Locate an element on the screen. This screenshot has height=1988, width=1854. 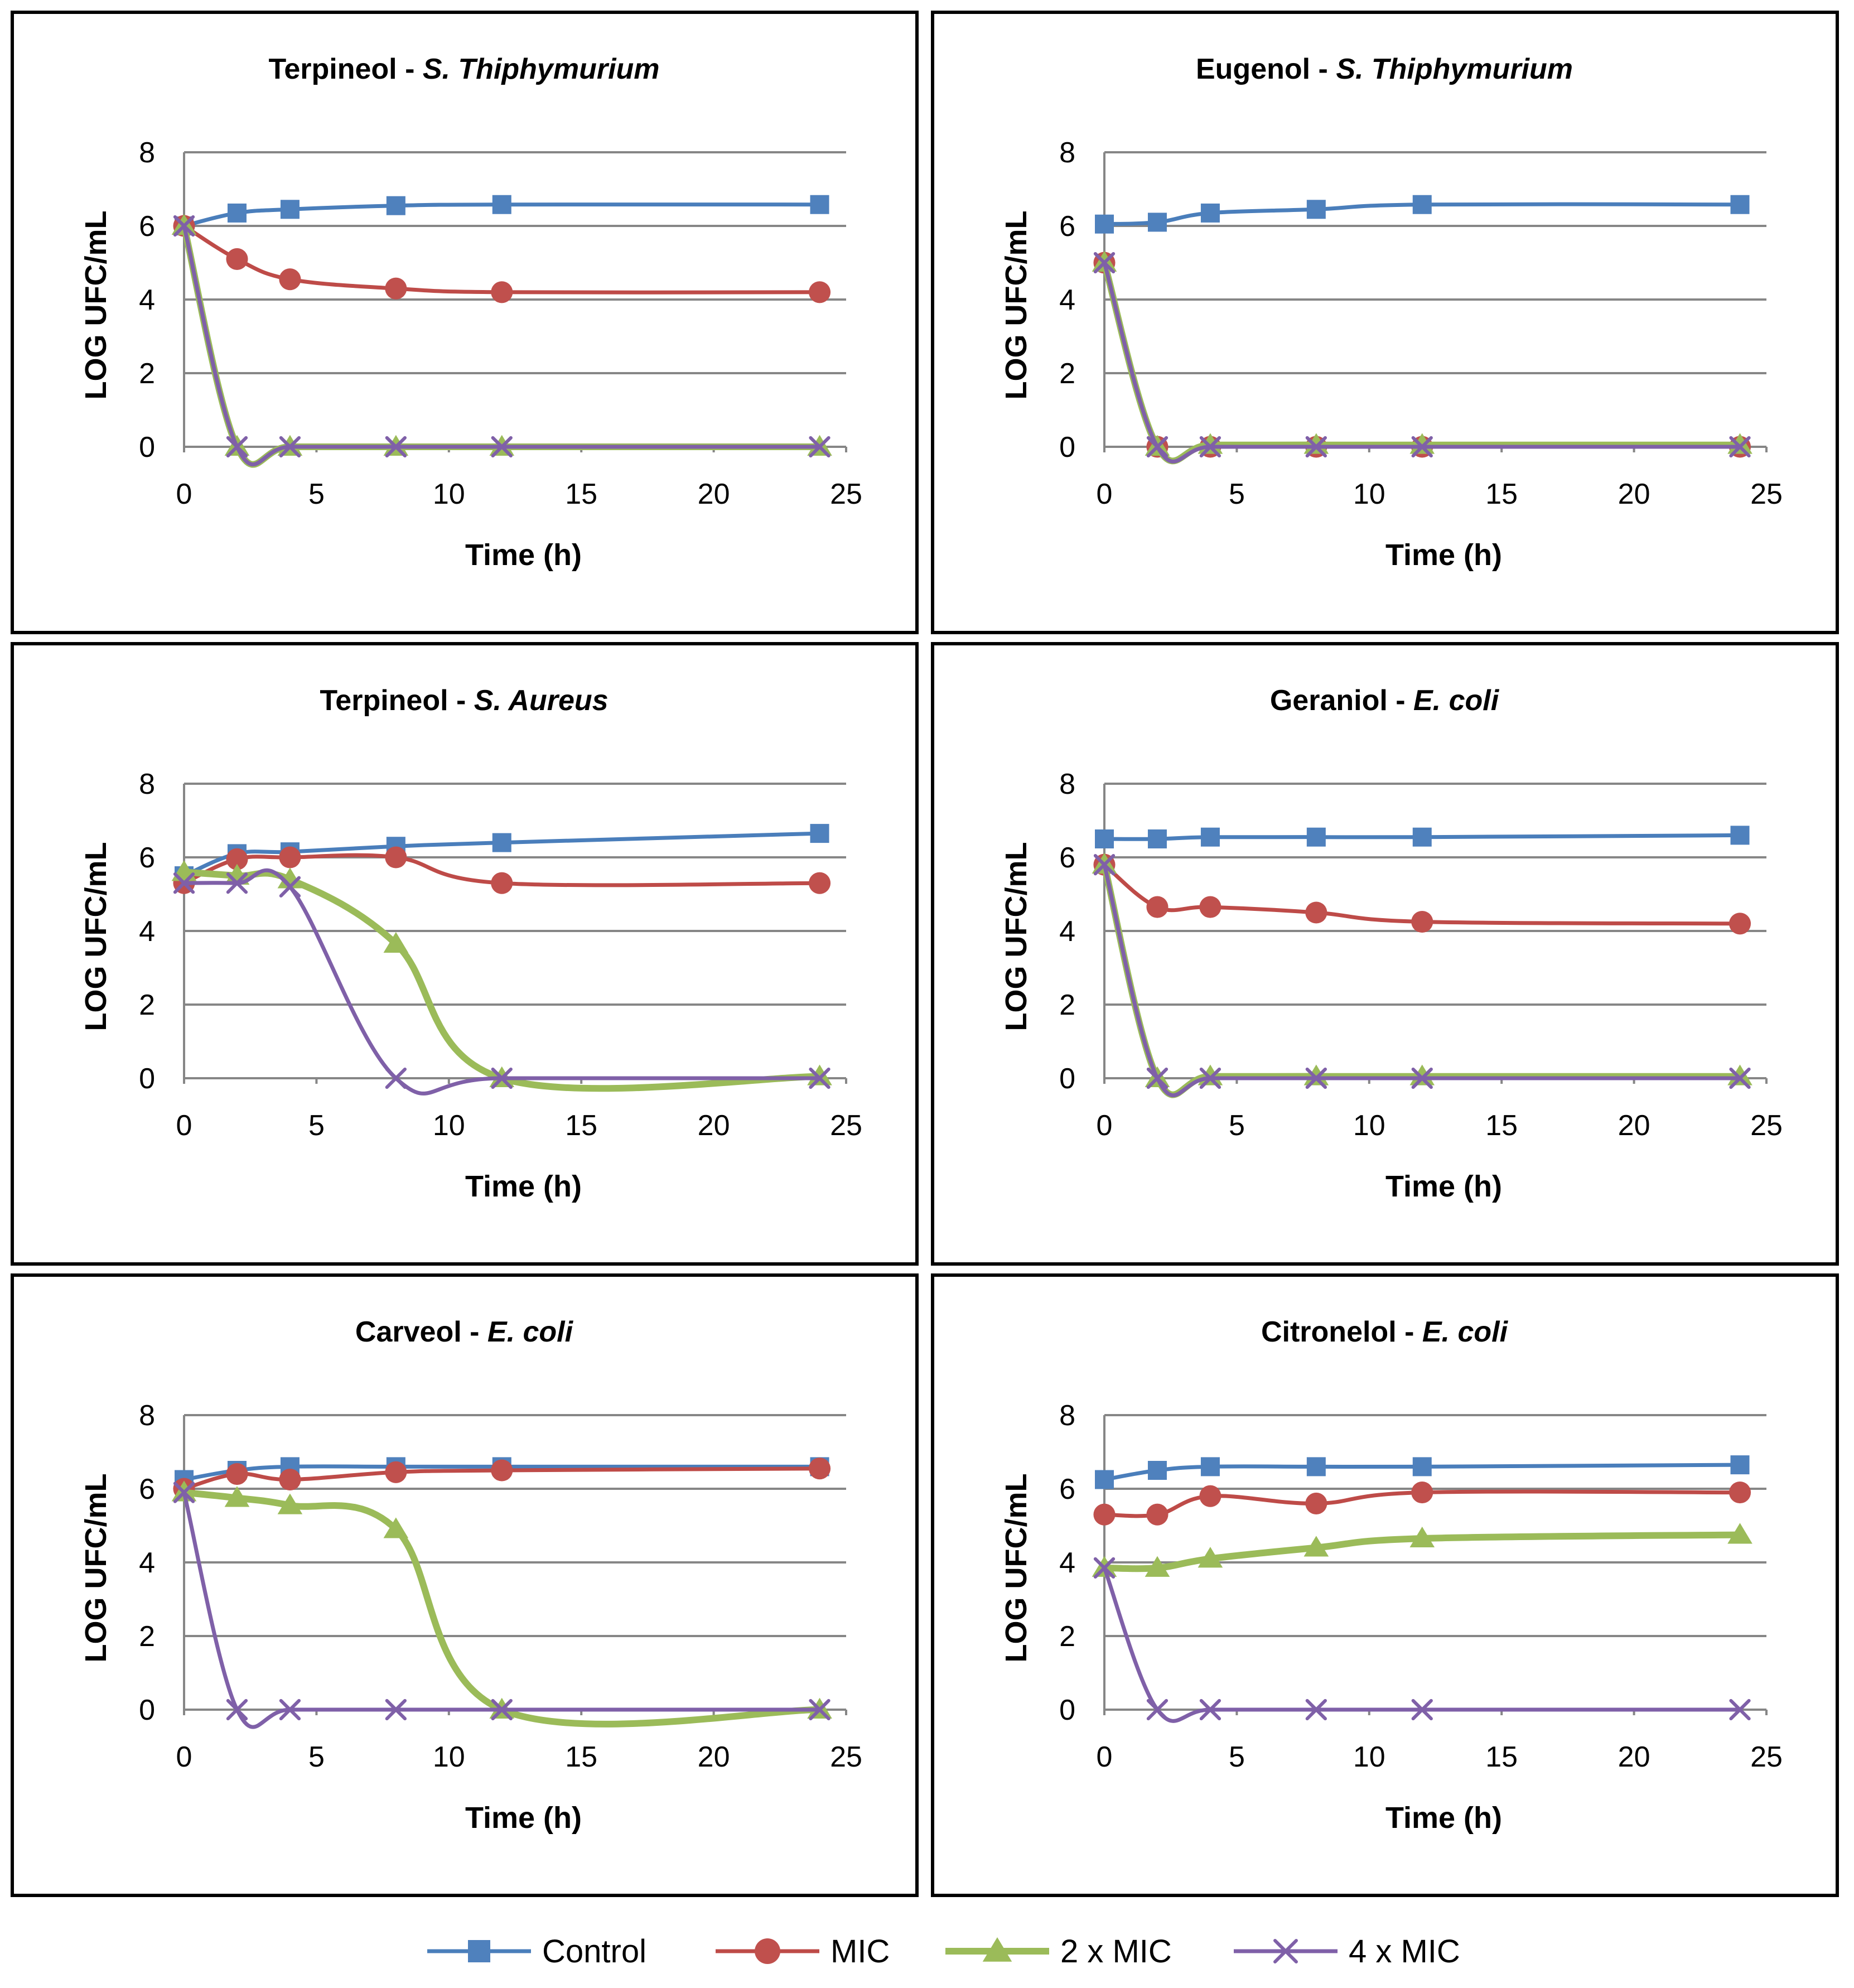
series-line-mic4 is located at coordinates (1422, 980).